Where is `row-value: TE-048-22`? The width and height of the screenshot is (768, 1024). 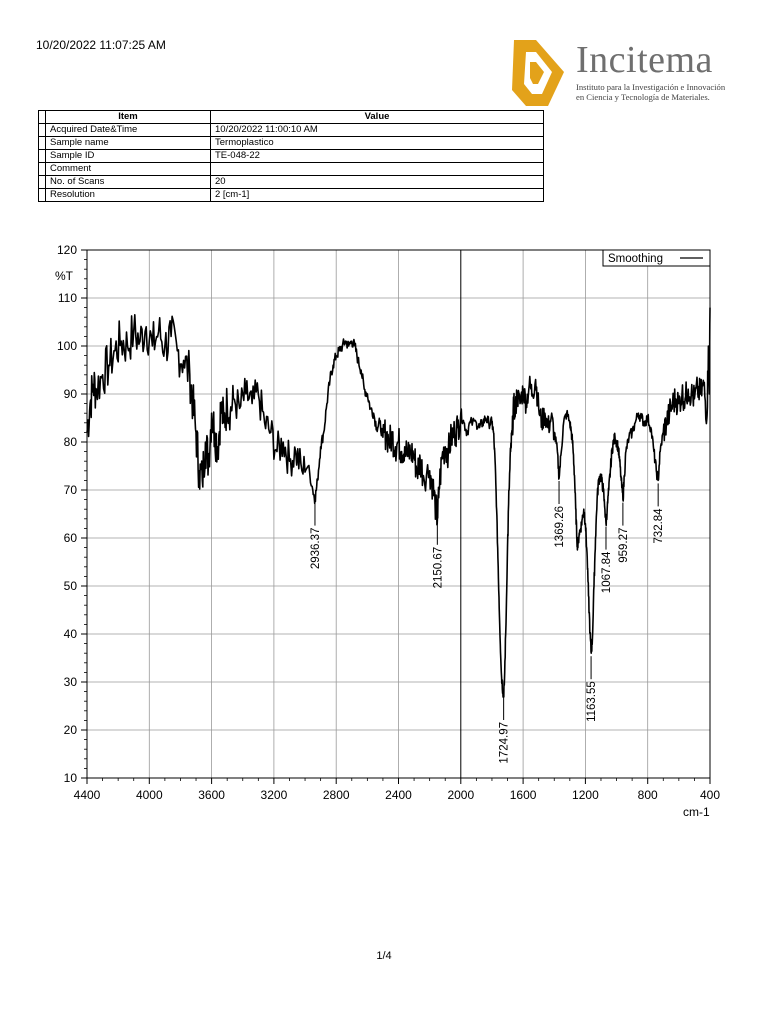
row-value: TE-048-22 is located at coordinates (377, 156).